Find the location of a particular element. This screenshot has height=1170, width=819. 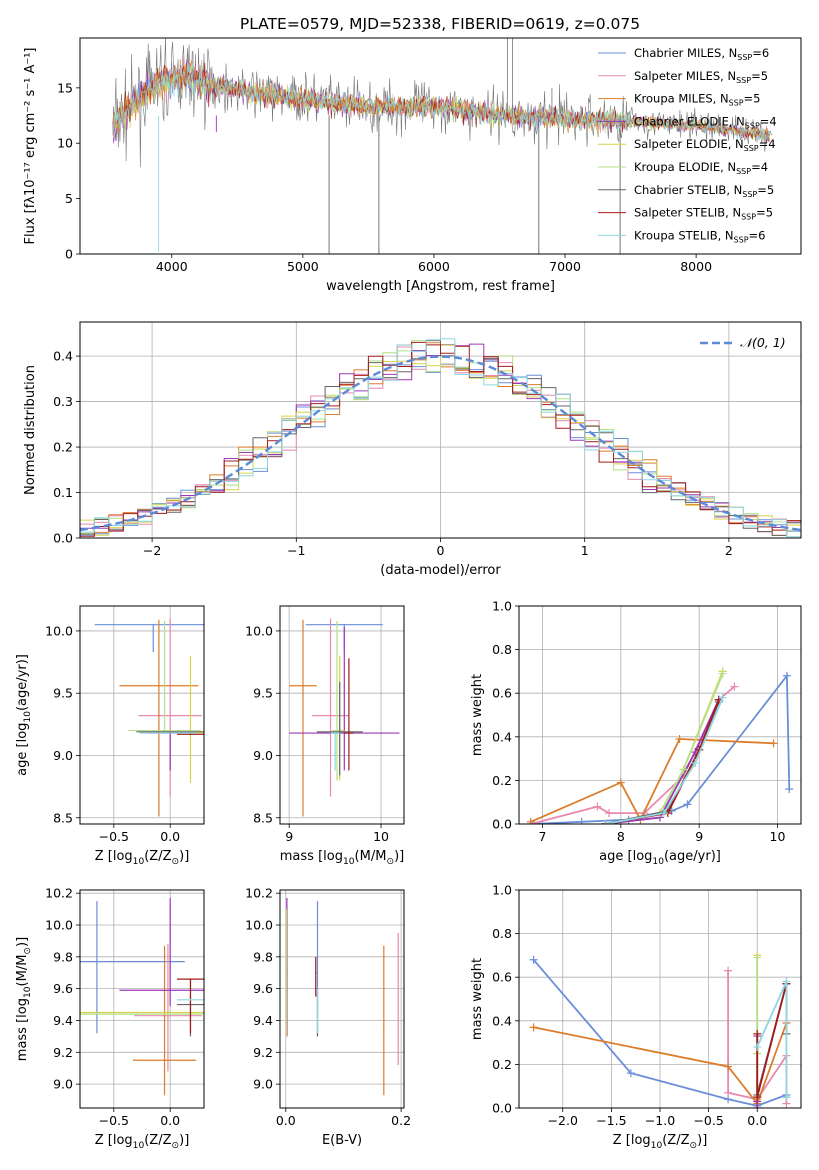

x-tick-label: 5000 is located at coordinates (303, 266).